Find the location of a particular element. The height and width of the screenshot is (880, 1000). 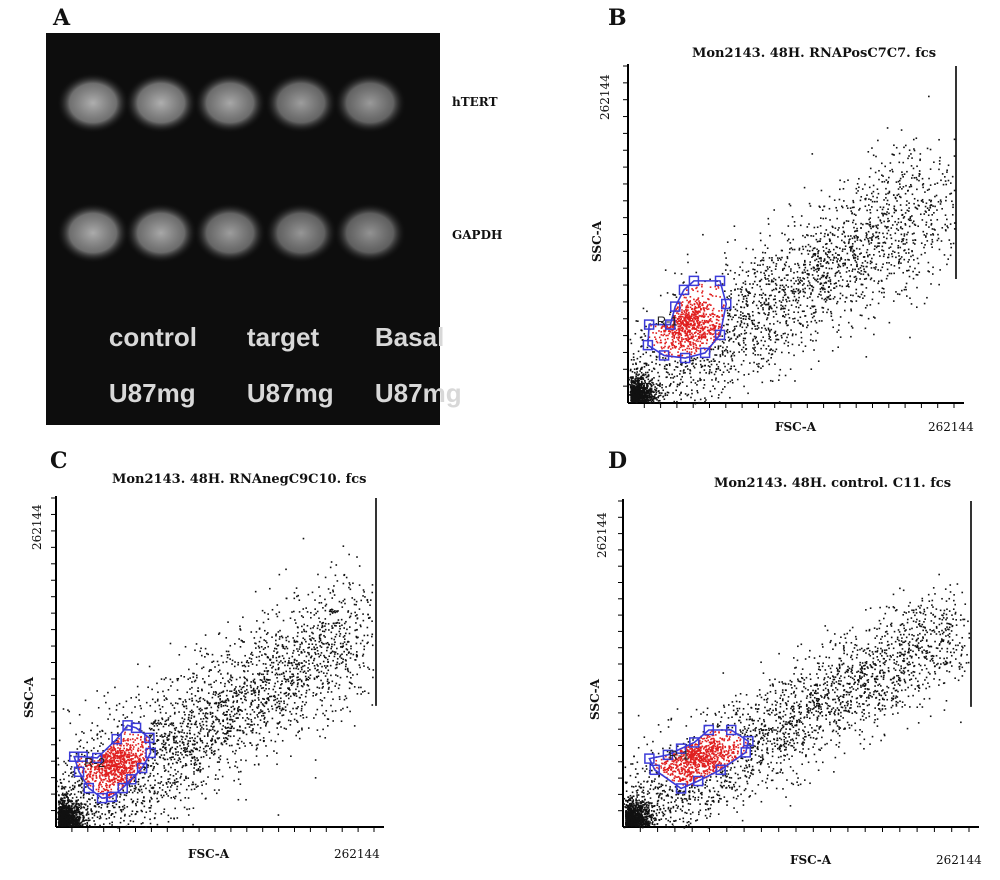

plot-c-x-max-label: 262144 is located at coordinates (357, 854).